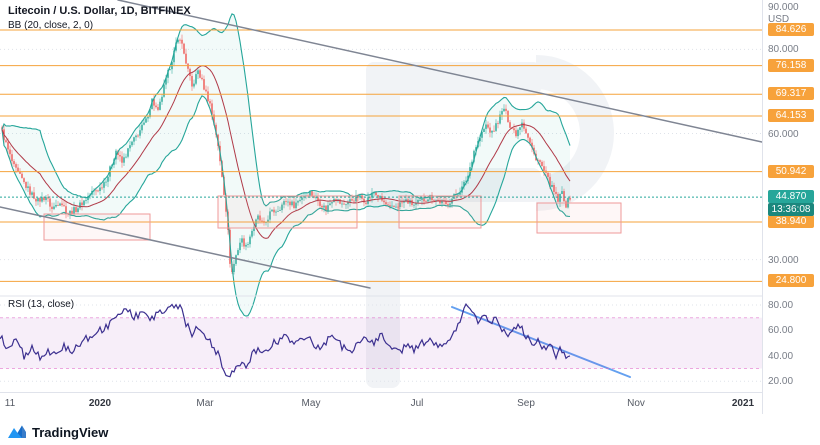  Describe the element at coordinates (205, 403) in the screenshot. I see `time-tick: Mar` at that location.